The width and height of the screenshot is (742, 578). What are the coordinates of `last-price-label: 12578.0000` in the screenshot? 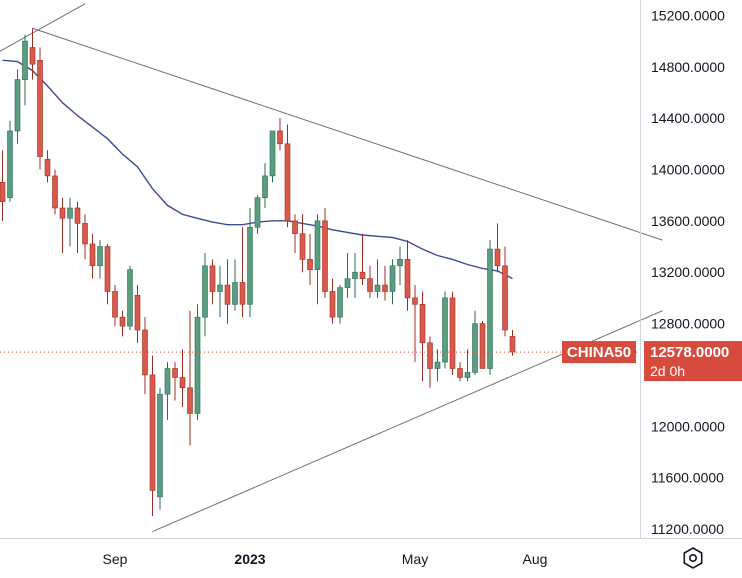 It's located at (689, 352).